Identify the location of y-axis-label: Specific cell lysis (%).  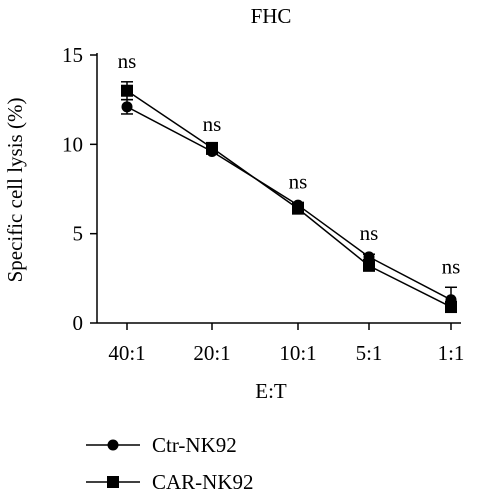
(15, 190).